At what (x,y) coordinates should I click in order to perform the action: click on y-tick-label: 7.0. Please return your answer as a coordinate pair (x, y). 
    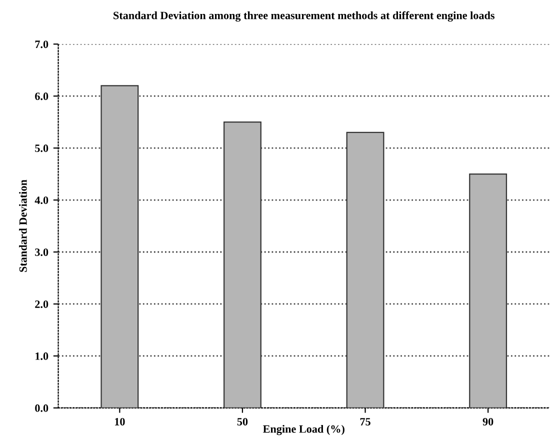
    Looking at the image, I should click on (41, 44).